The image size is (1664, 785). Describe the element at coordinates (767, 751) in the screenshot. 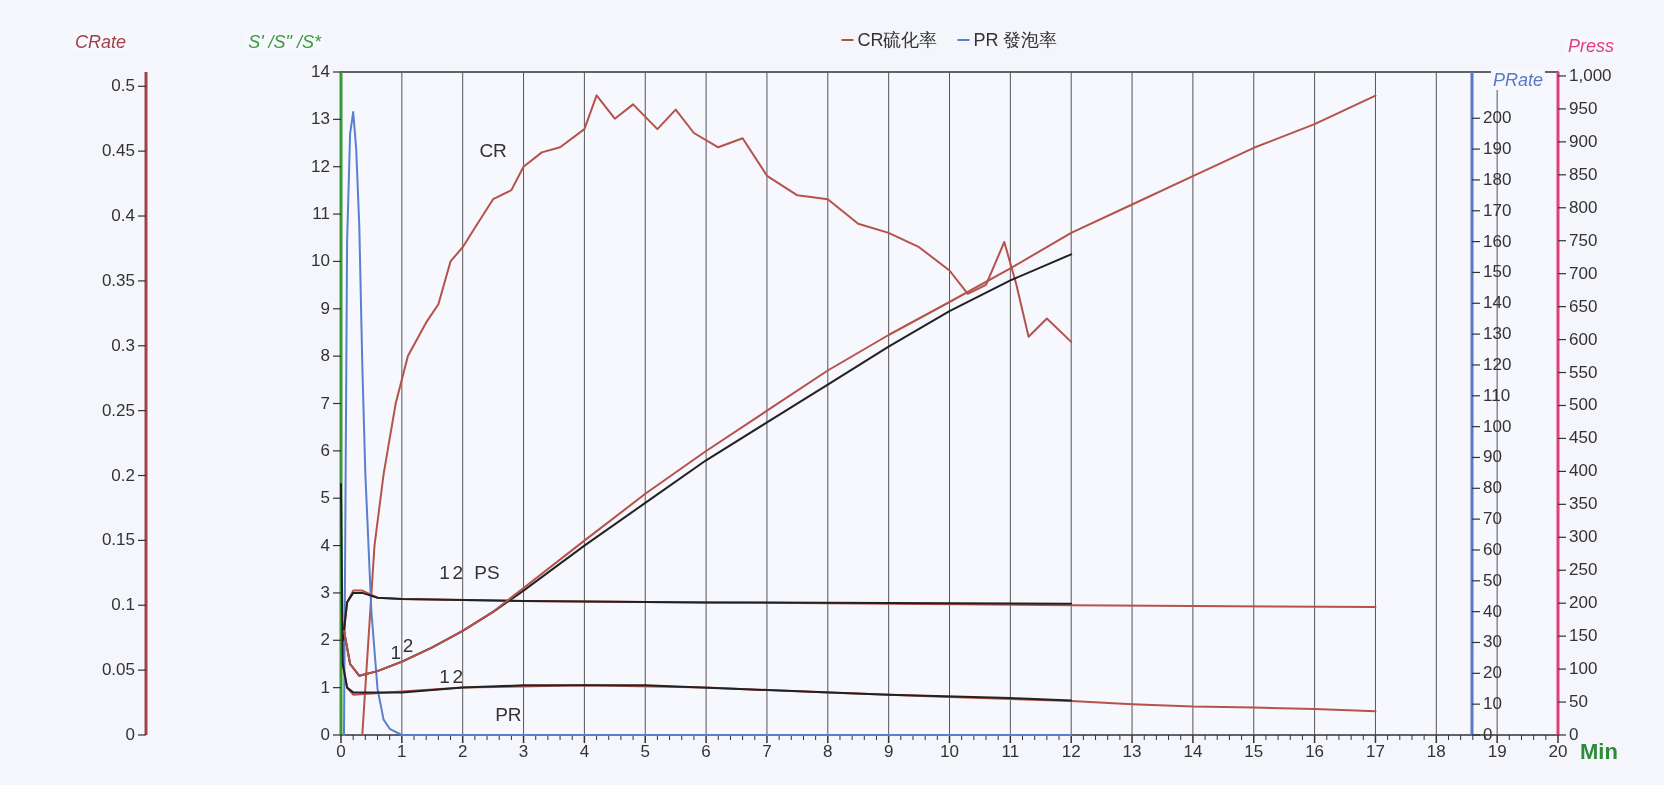

I see `x-tick-label: 7` at that location.